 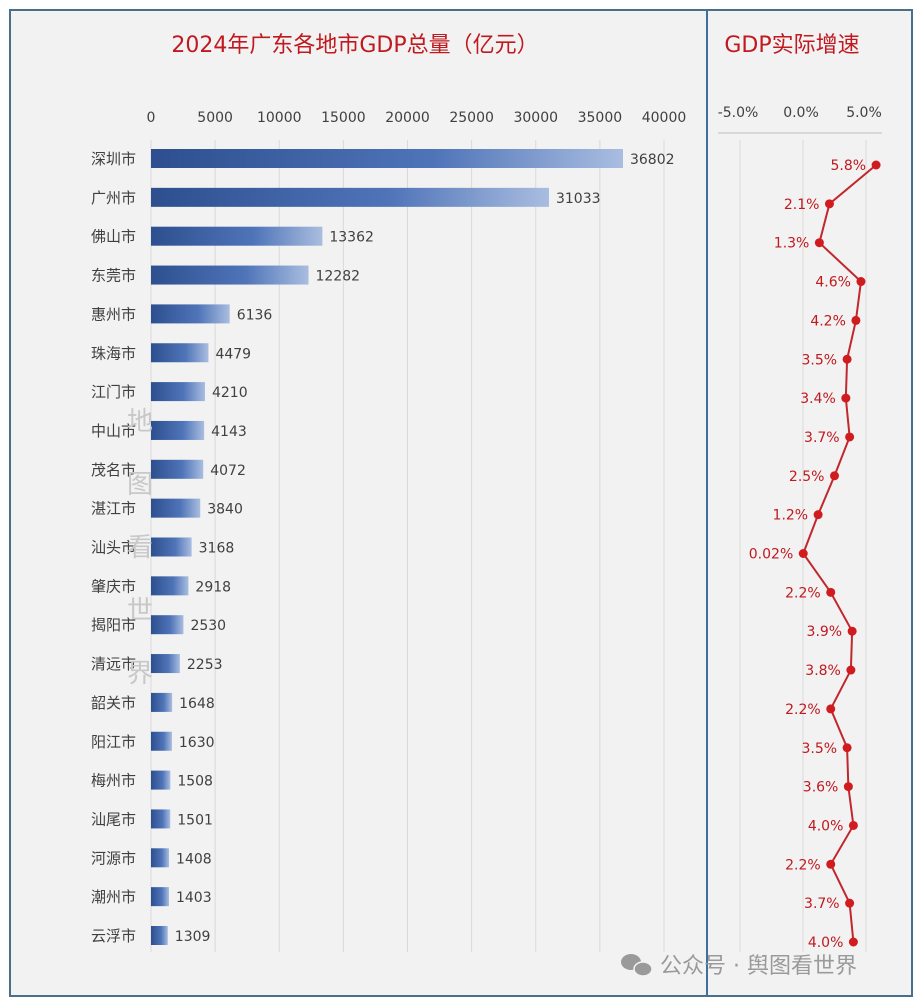 What do you see at coordinates (354, 45) in the screenshot?
I see `bar-chart-title: 2024年广东各地市GDP总量（亿元）` at bounding box center [354, 45].